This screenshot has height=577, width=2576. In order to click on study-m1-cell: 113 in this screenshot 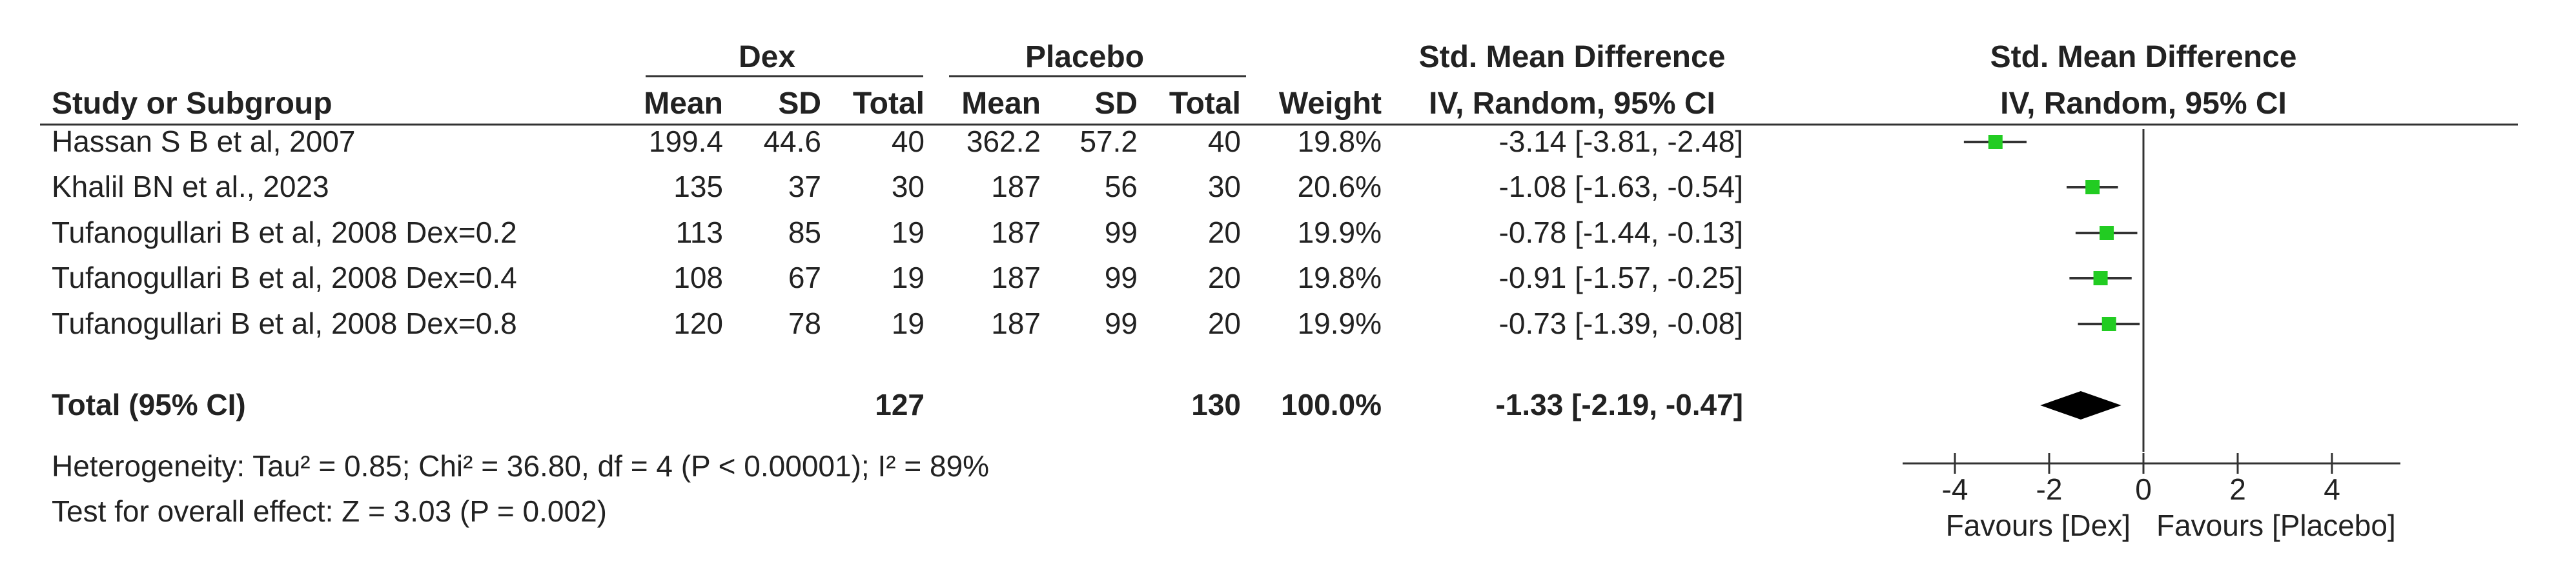, I will do `click(699, 232)`.